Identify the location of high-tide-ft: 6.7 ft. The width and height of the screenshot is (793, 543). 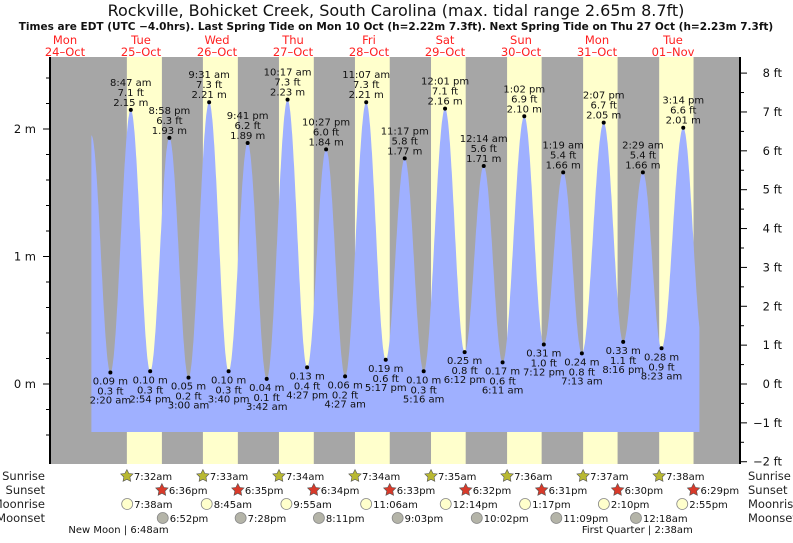
(604, 106).